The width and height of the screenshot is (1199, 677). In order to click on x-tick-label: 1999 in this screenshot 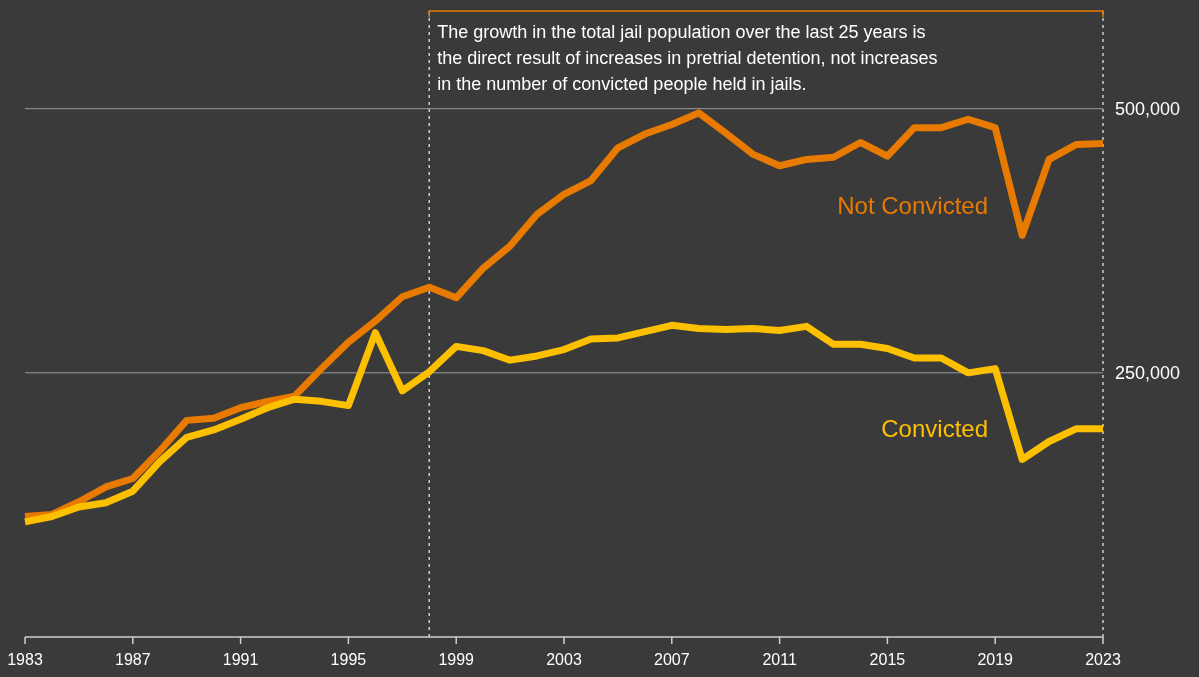, I will do `click(456, 659)`.